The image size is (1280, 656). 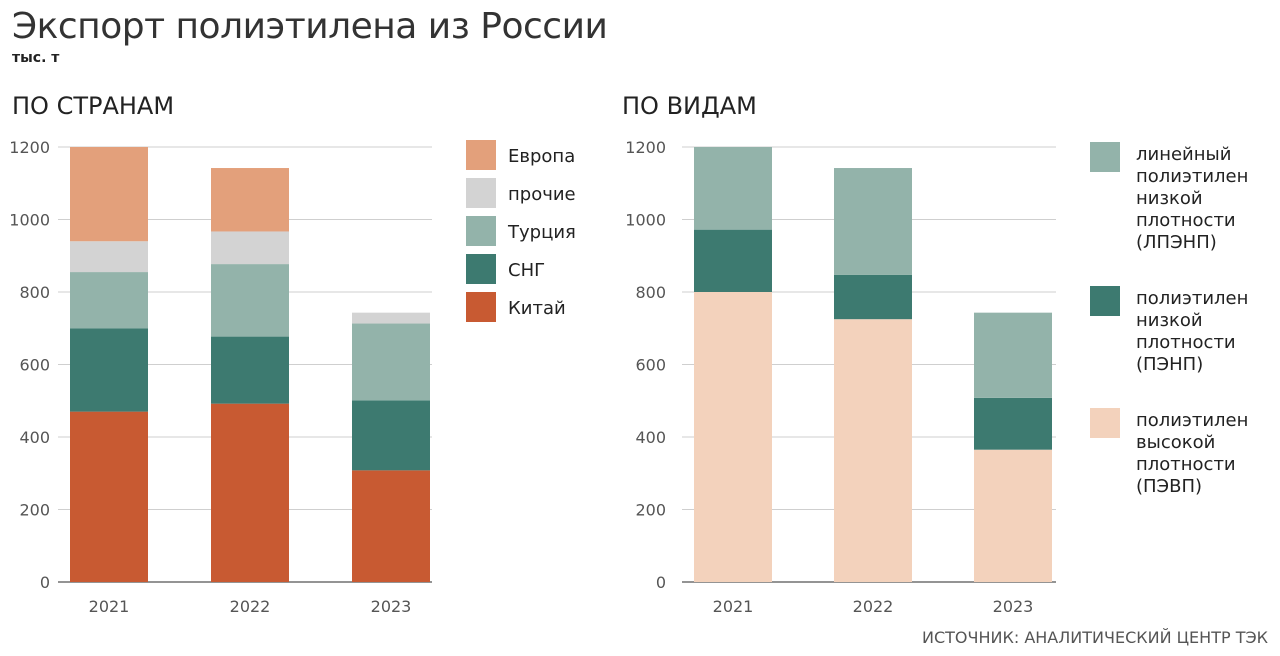 I want to click on types-ytick-800: 800, so click(x=650, y=292).